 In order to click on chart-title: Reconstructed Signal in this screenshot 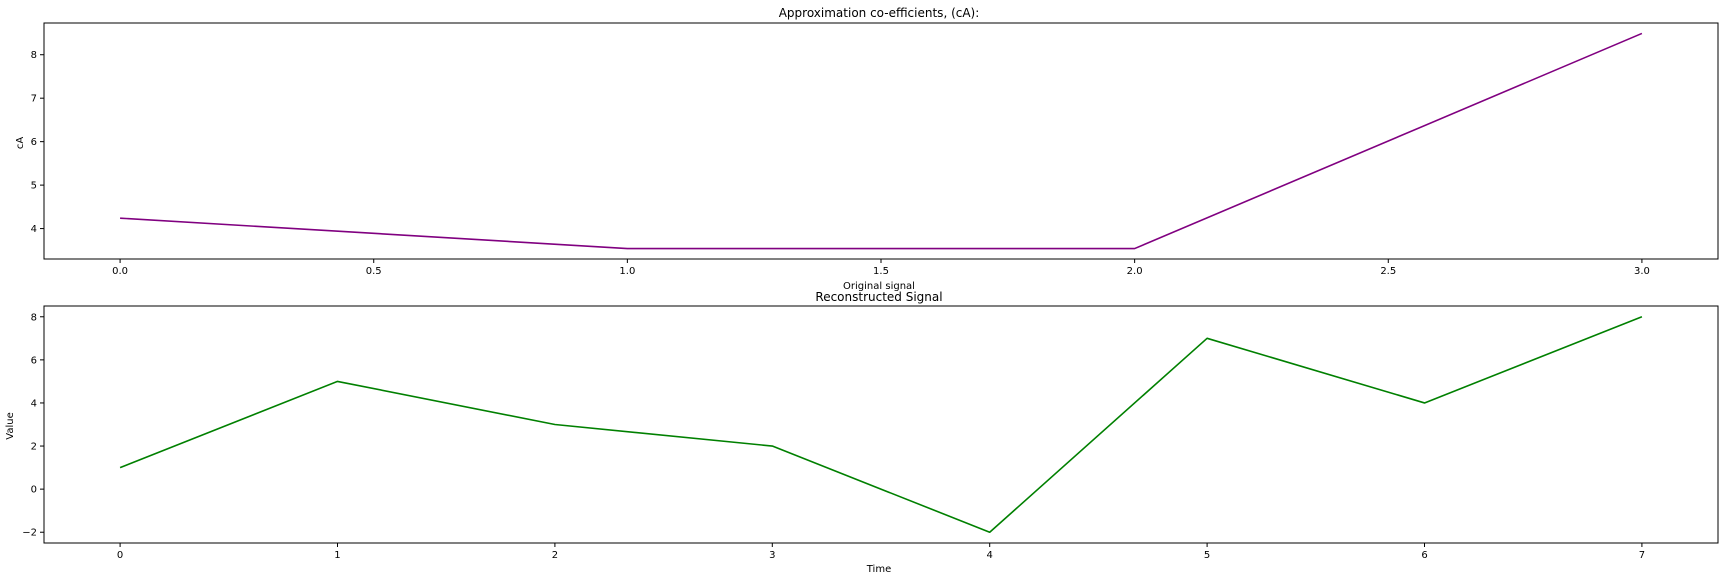, I will do `click(878, 297)`.